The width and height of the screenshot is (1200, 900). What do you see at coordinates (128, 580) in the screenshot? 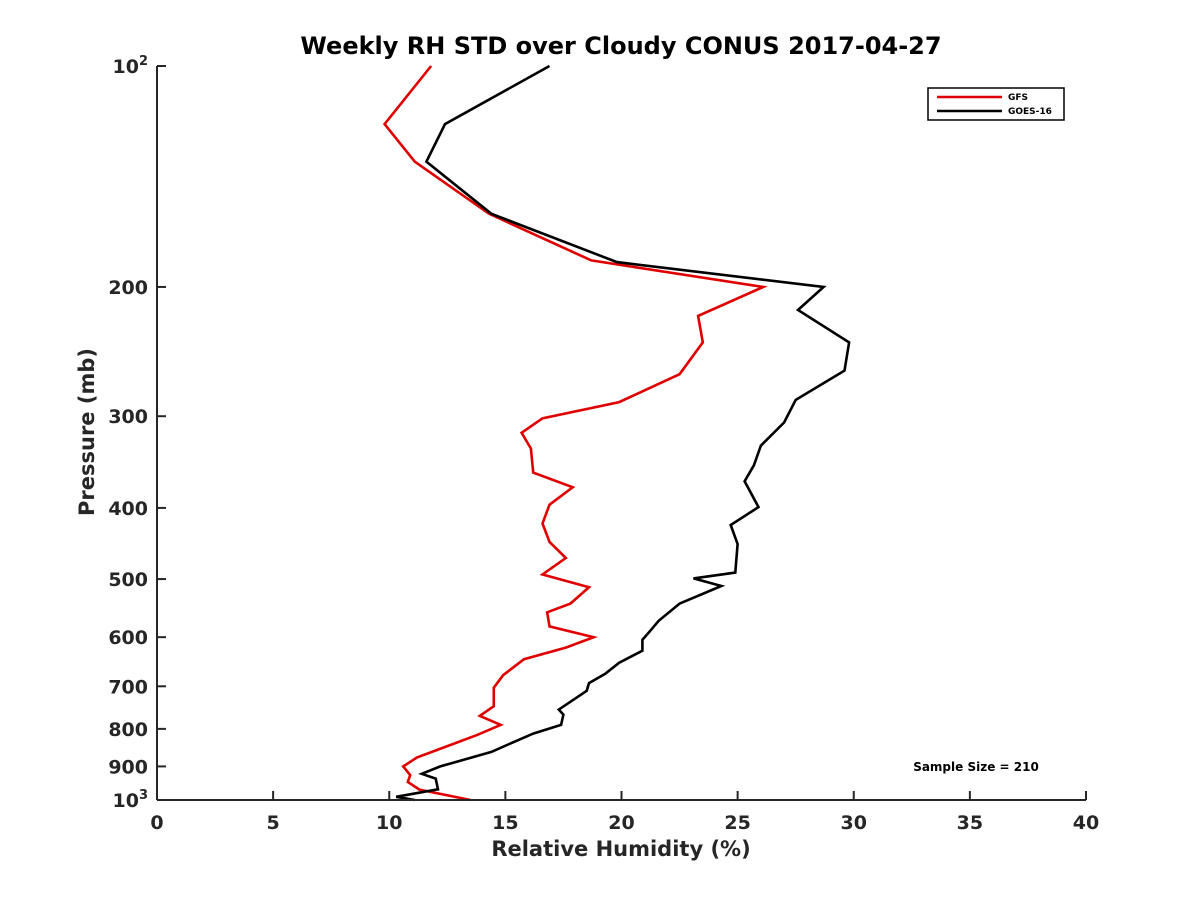
I see `y-tick-label: 500` at bounding box center [128, 580].